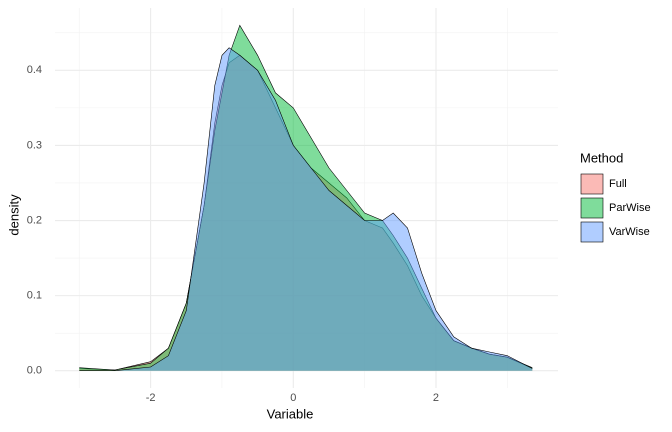 Image resolution: width=672 pixels, height=432 pixels. I want to click on legend-label: Full, so click(618, 184).